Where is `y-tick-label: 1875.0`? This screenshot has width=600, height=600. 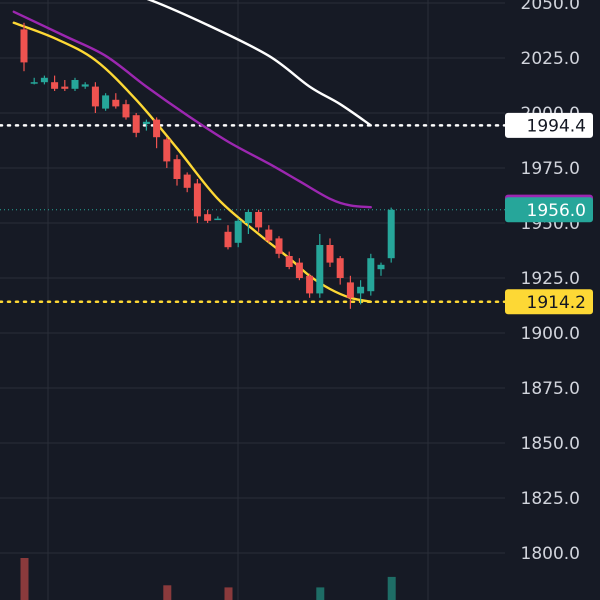
y-tick-label: 1875.0 is located at coordinates (550, 389).